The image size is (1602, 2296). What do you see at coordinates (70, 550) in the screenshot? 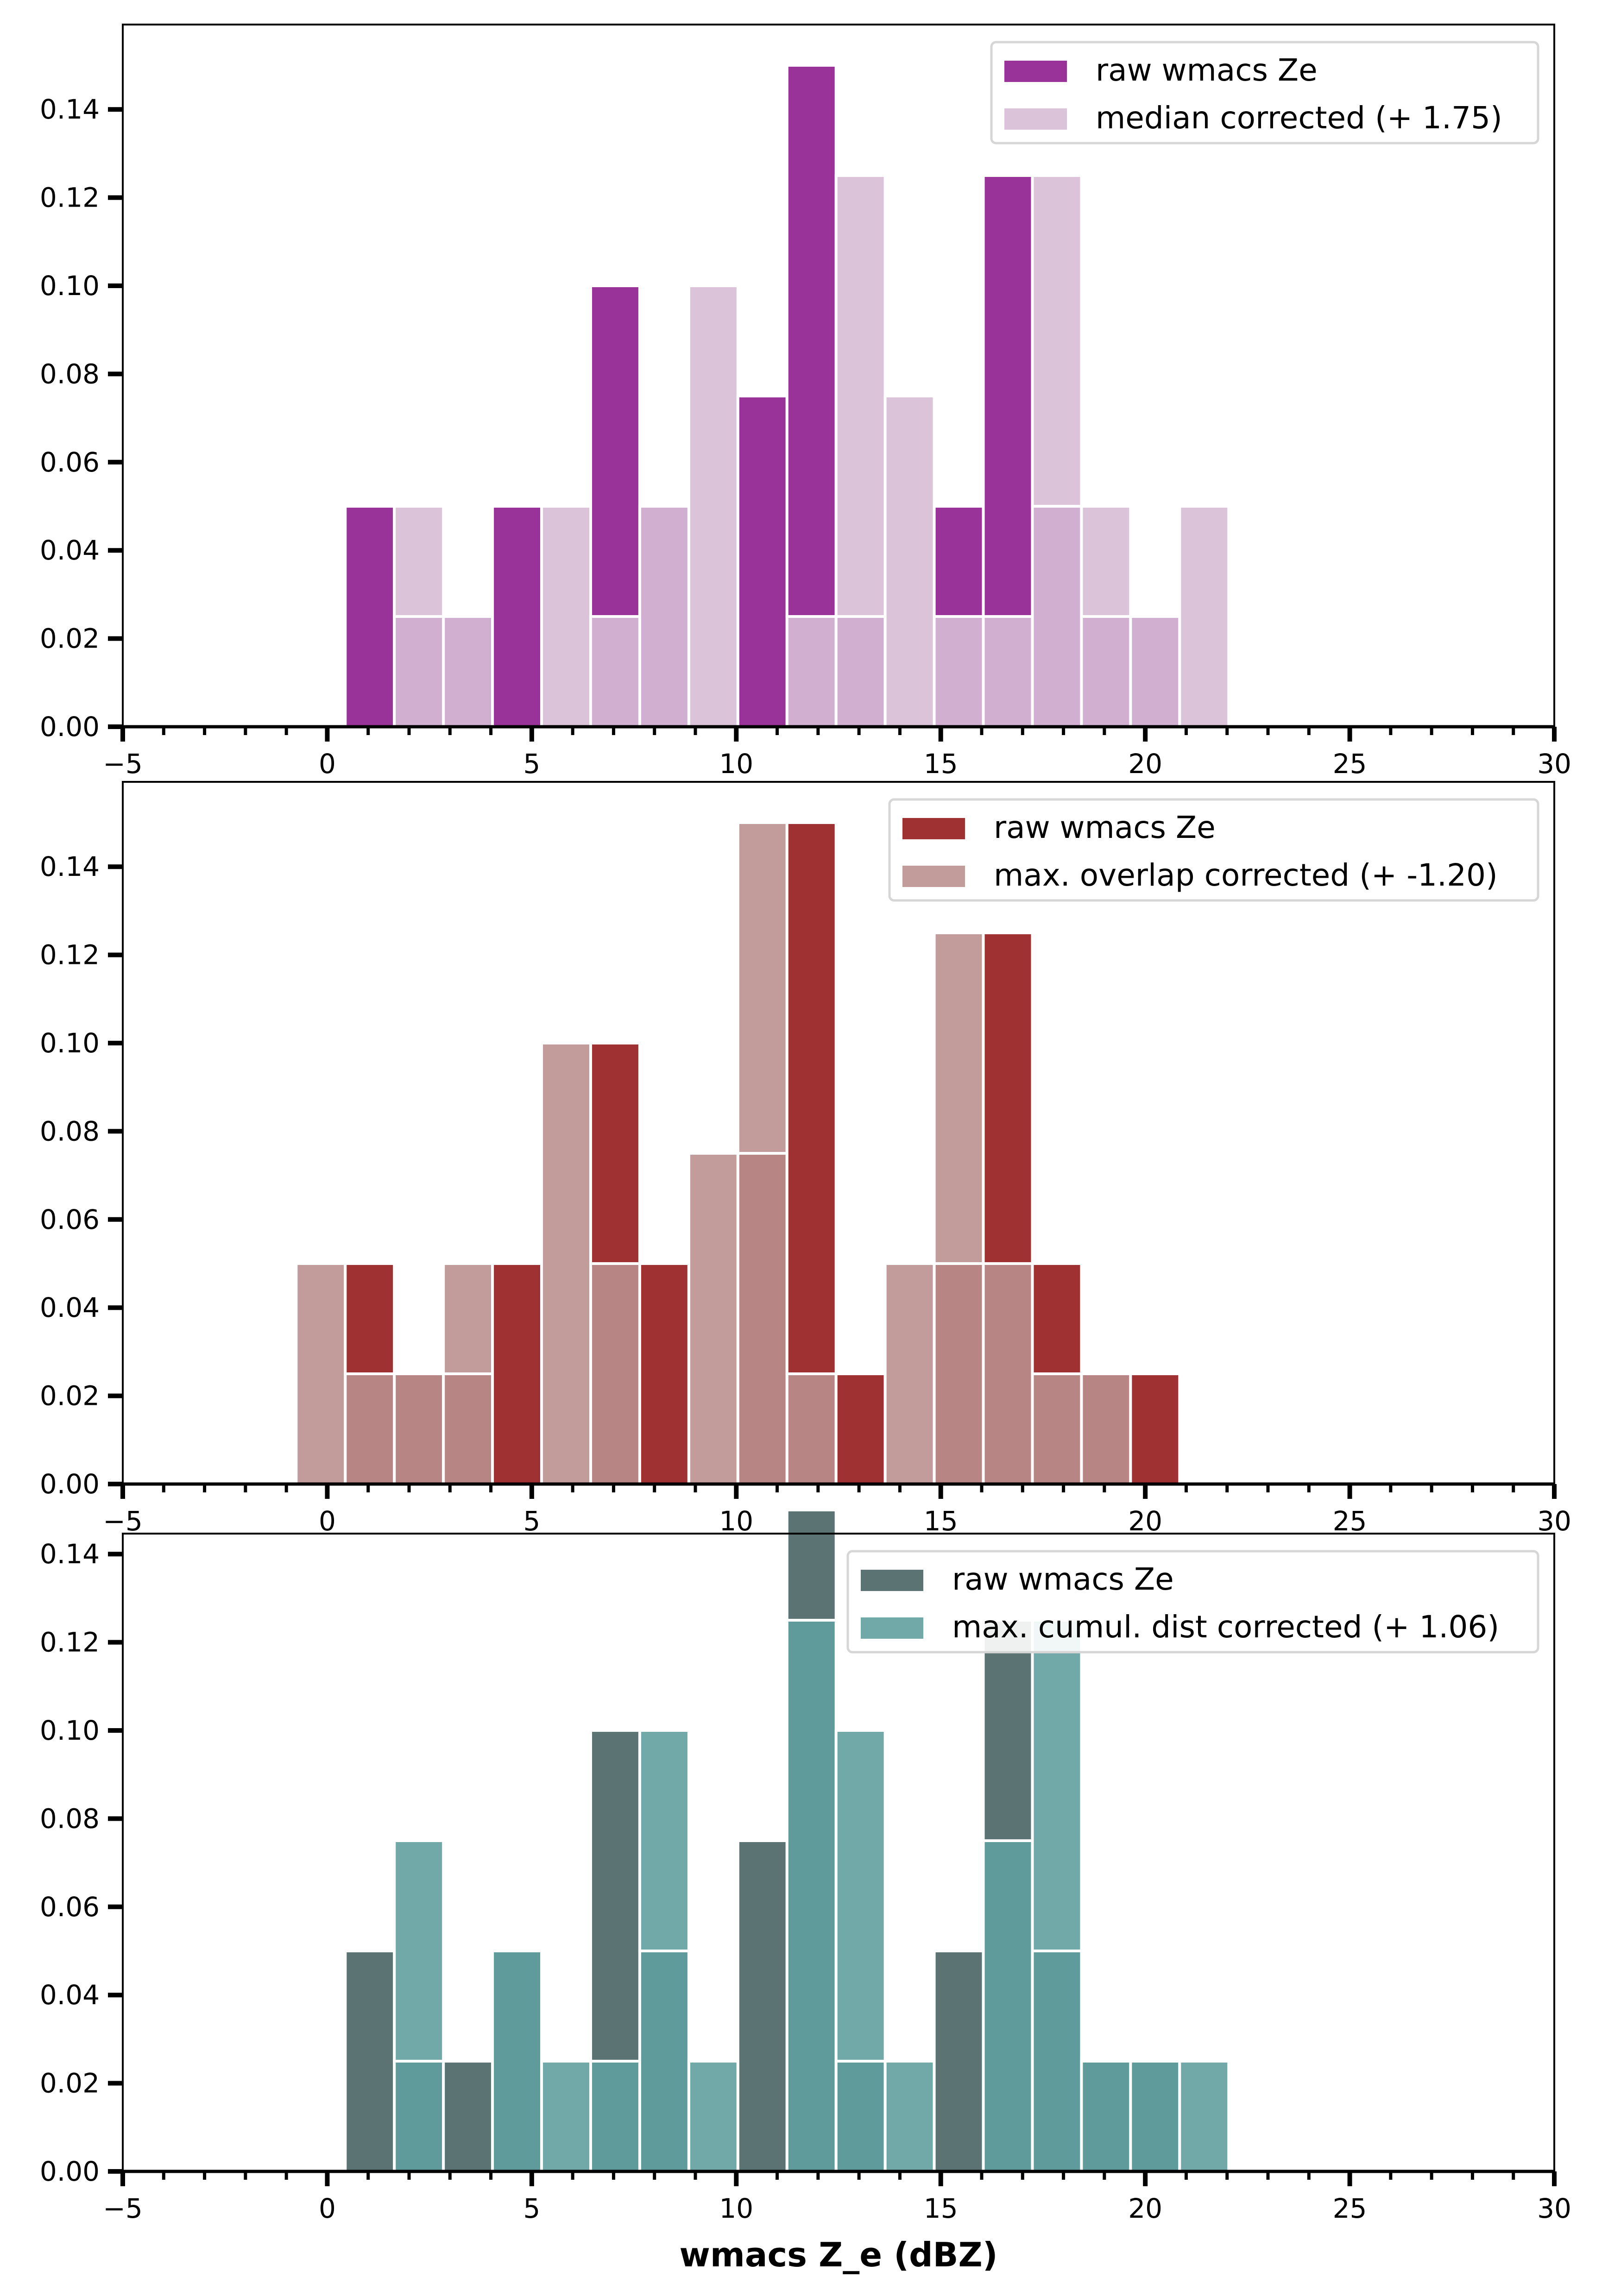
I see `y-tick-label: 0.04` at bounding box center [70, 550].